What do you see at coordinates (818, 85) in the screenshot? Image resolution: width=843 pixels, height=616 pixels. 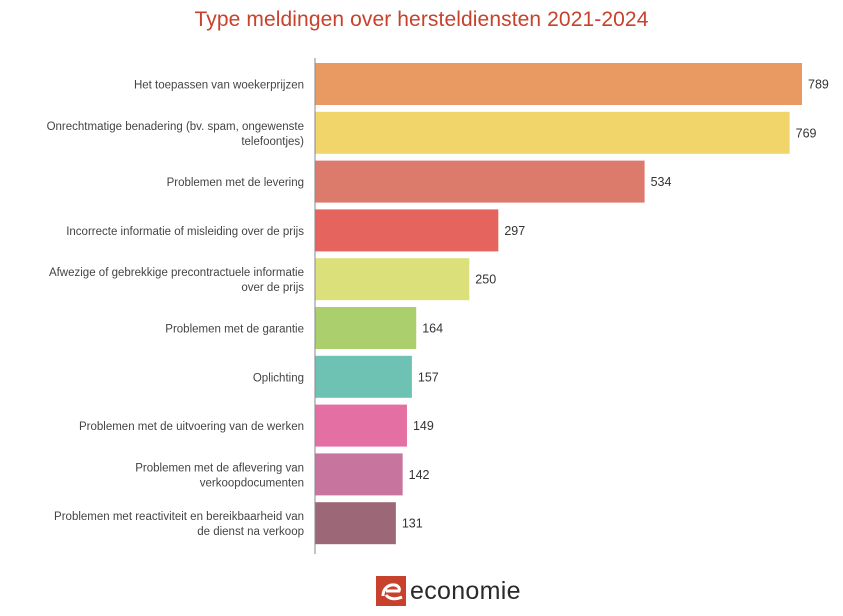 I see `data-label-1: 789` at bounding box center [818, 85].